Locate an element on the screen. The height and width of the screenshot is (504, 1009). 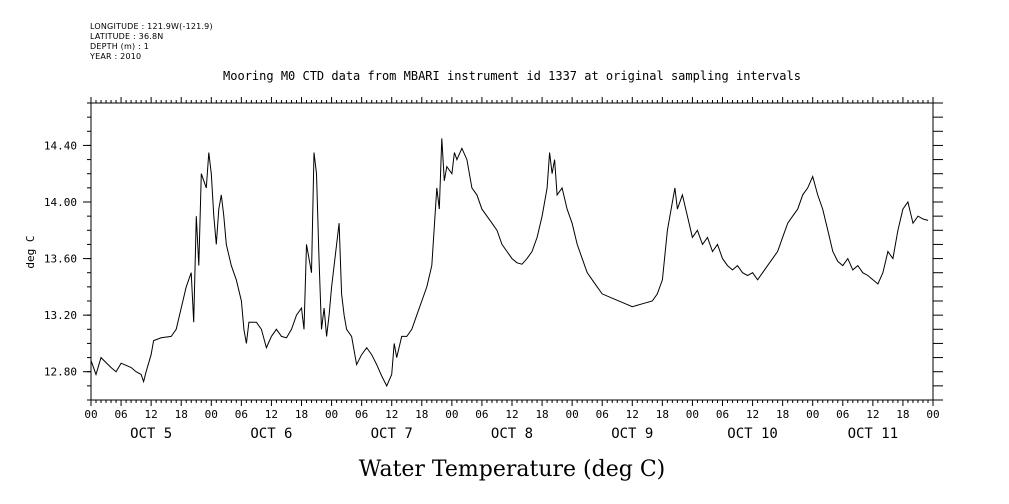
y-tick-label: 14.00 is located at coordinates (60, 202).